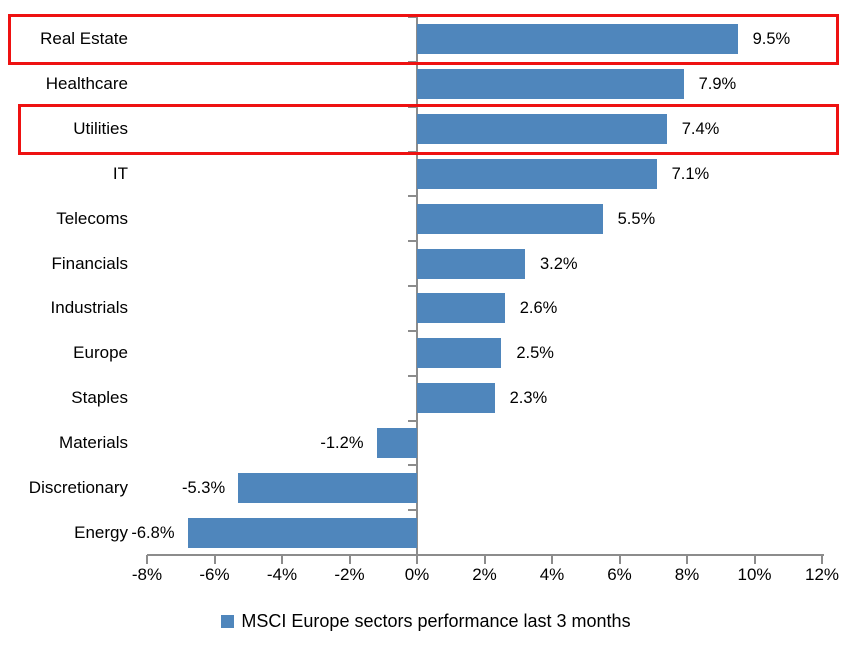 The height and width of the screenshot is (651, 852). I want to click on highlight-box-real-estate, so click(423, 39).